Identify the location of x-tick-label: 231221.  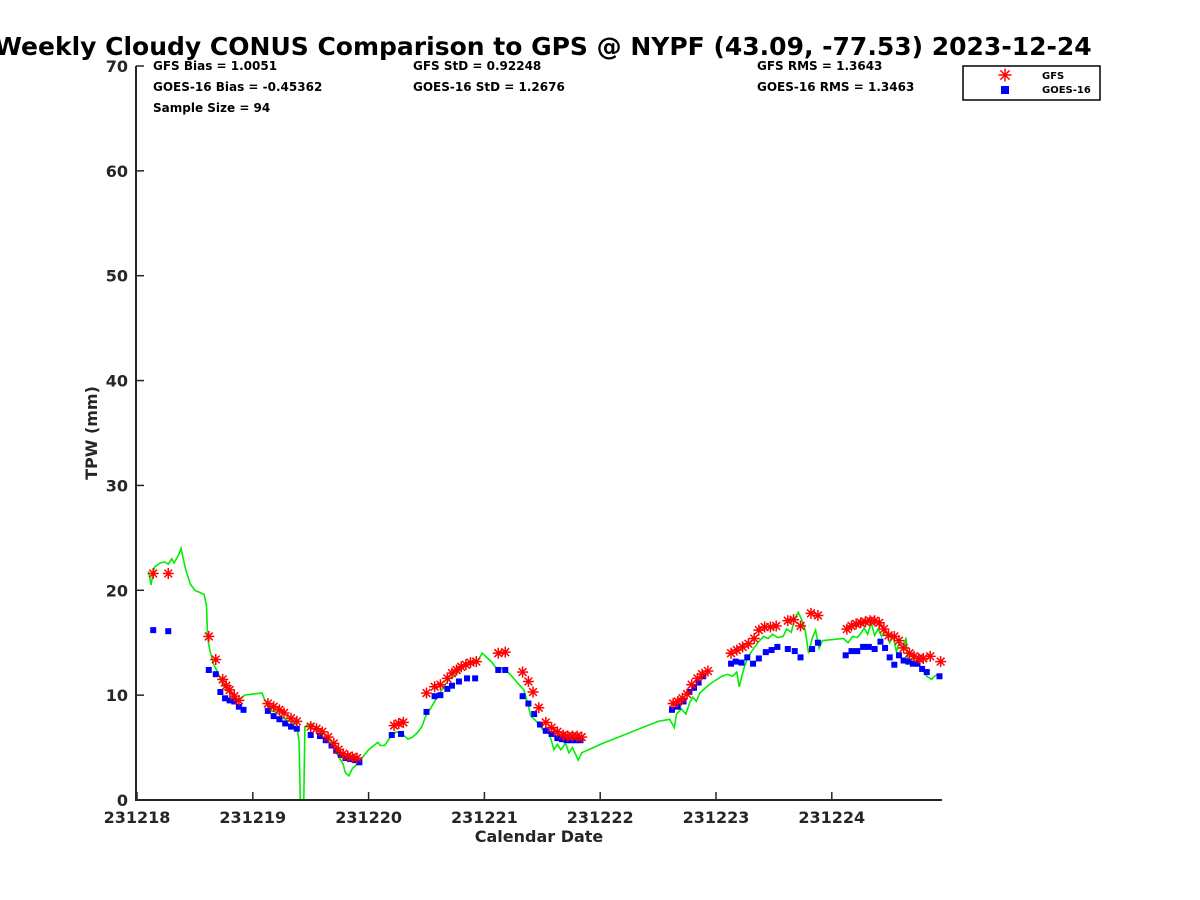
(484, 817).